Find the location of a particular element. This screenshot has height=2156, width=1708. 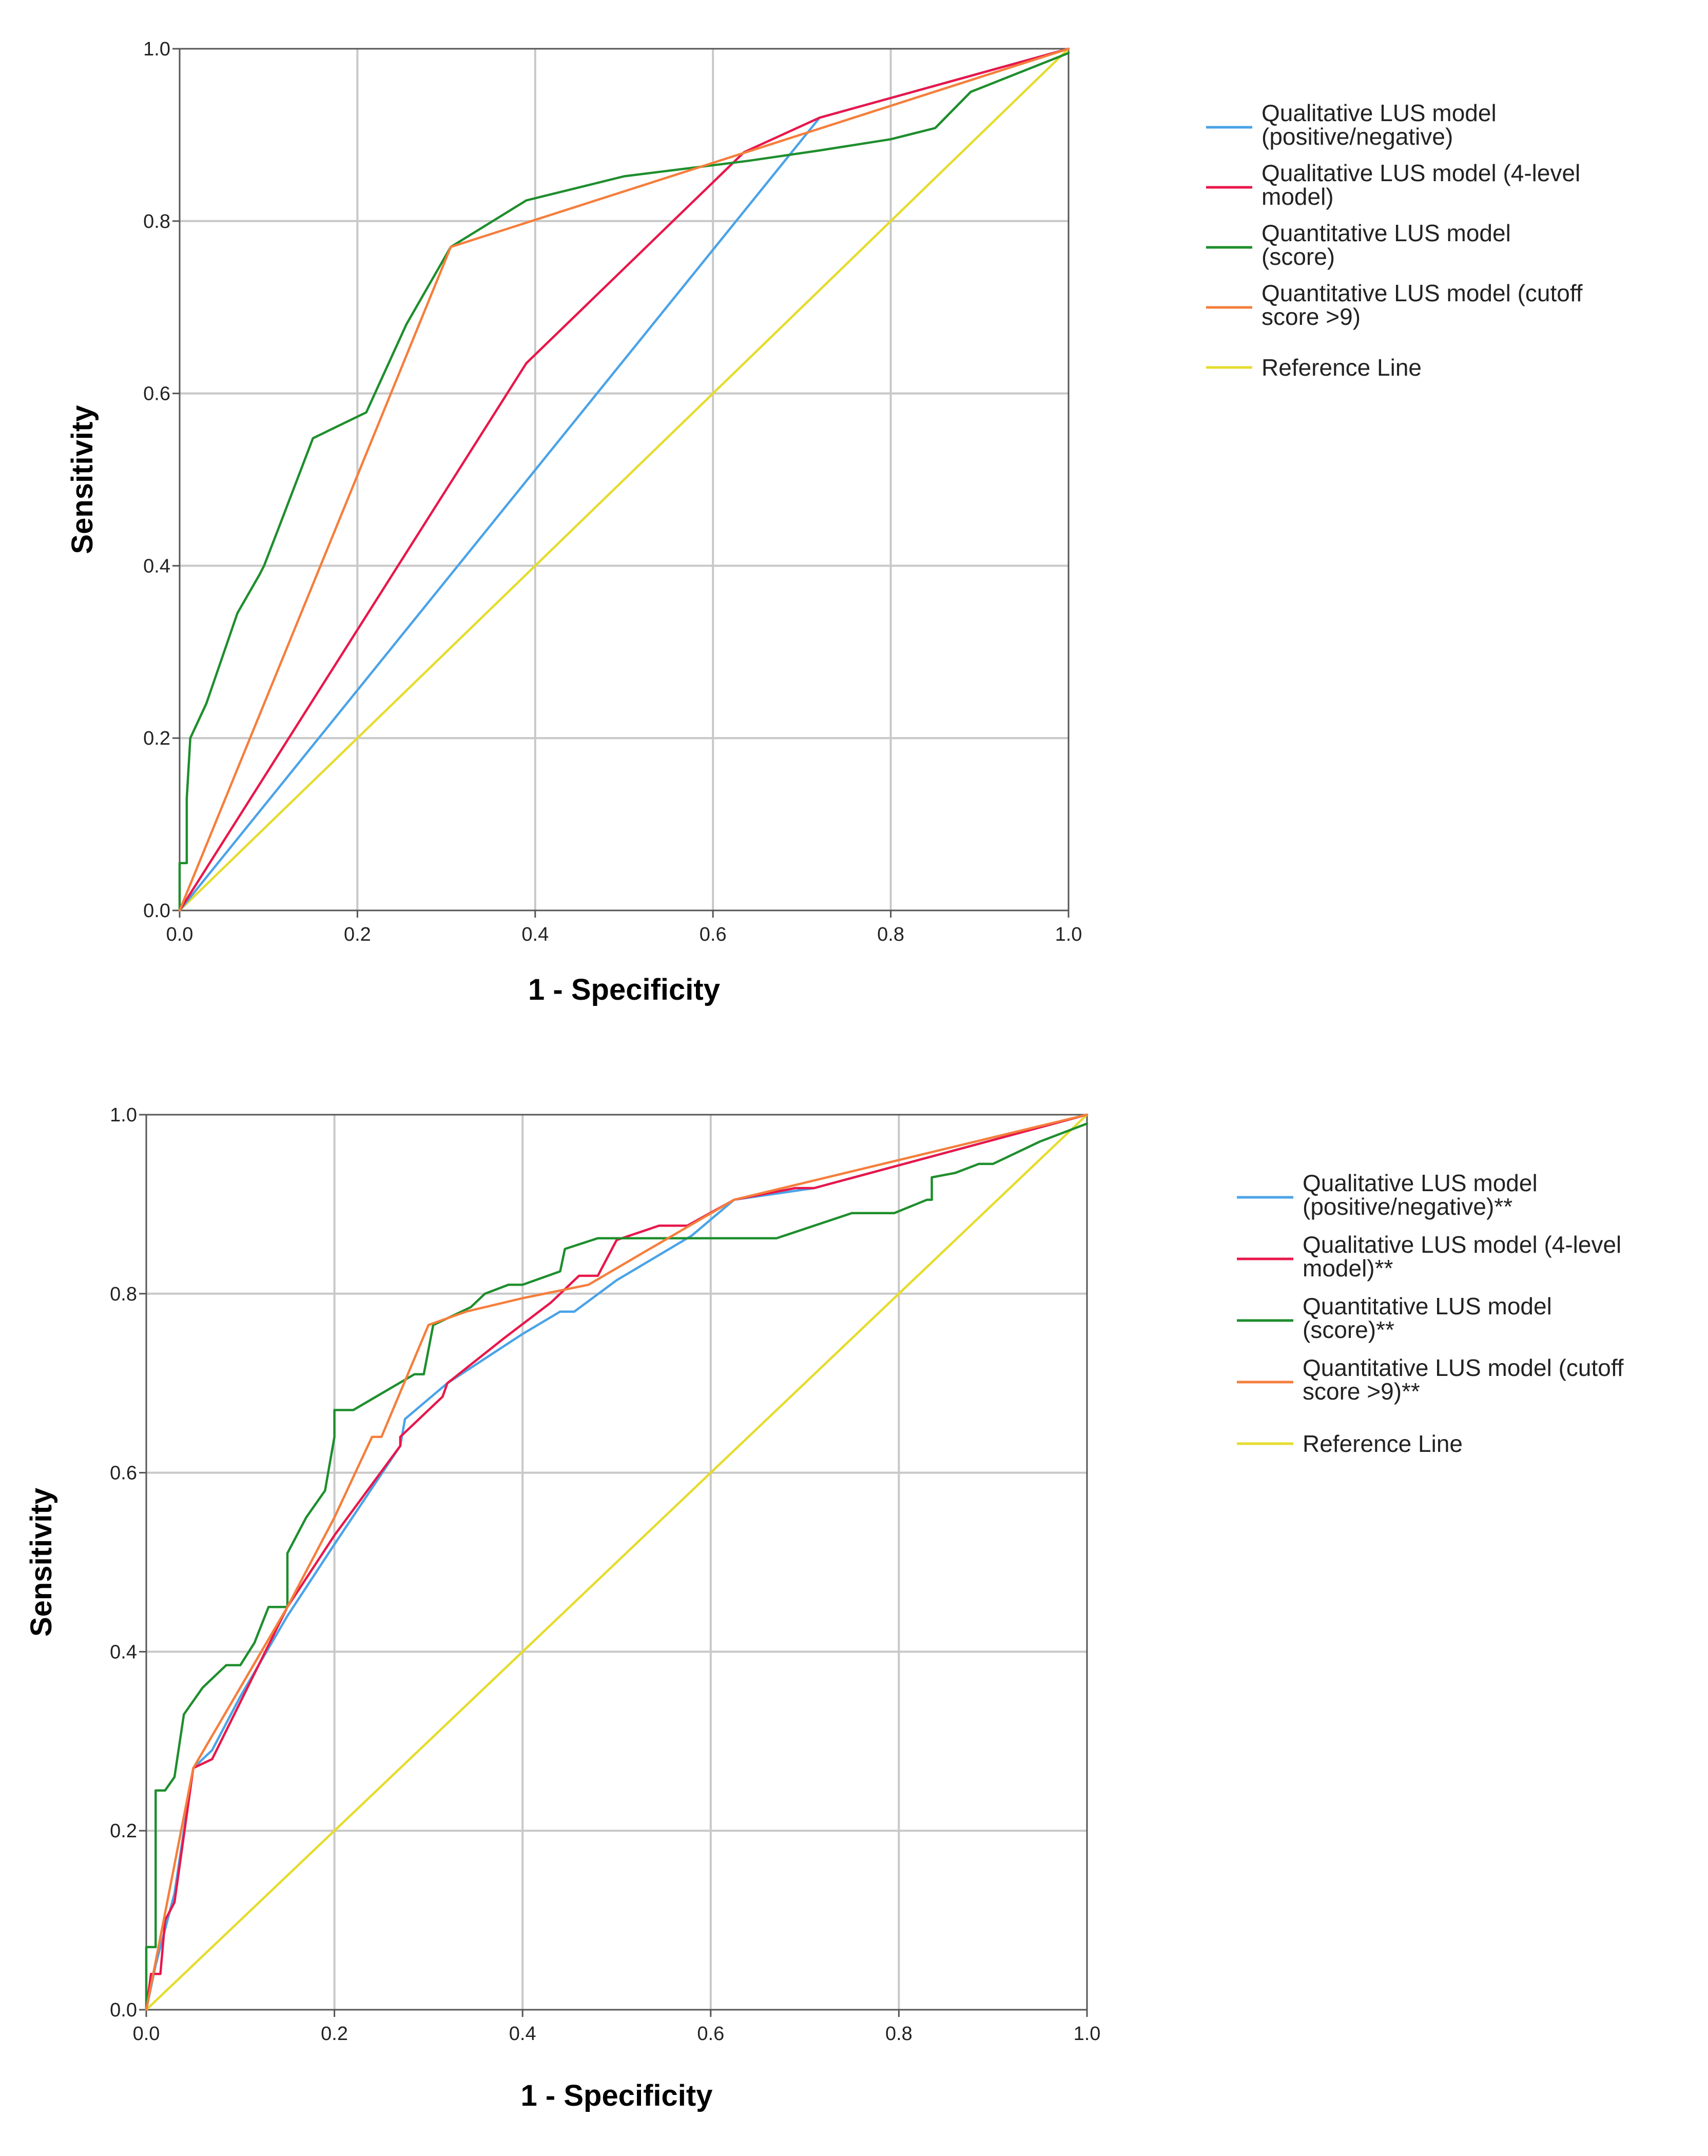

legend-label: (positive/negative) is located at coordinates (1357, 136).